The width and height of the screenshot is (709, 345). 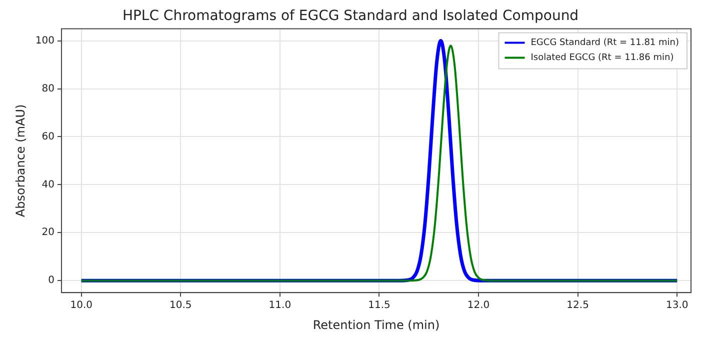 What do you see at coordinates (48, 88) in the screenshot?
I see `y-tick-label: 80` at bounding box center [48, 88].